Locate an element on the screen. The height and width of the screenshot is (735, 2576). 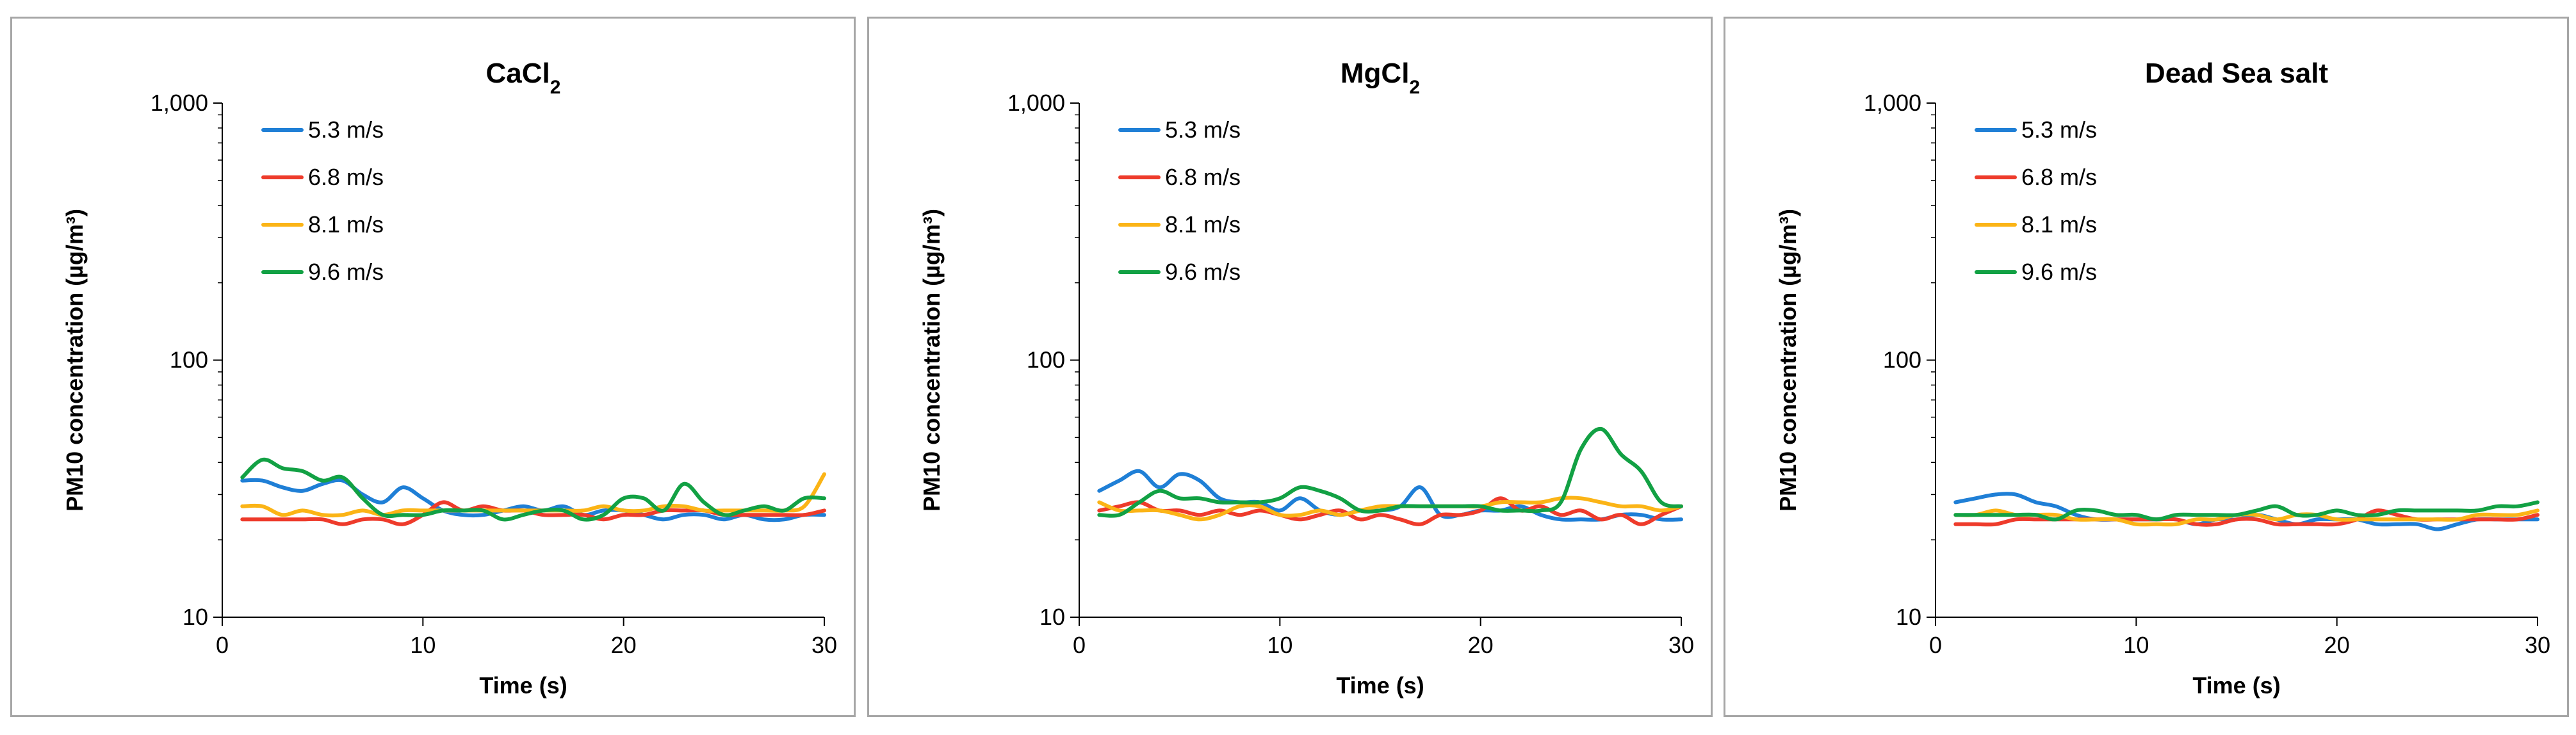
chart-title: CaCl2 is located at coordinates (523, 78).